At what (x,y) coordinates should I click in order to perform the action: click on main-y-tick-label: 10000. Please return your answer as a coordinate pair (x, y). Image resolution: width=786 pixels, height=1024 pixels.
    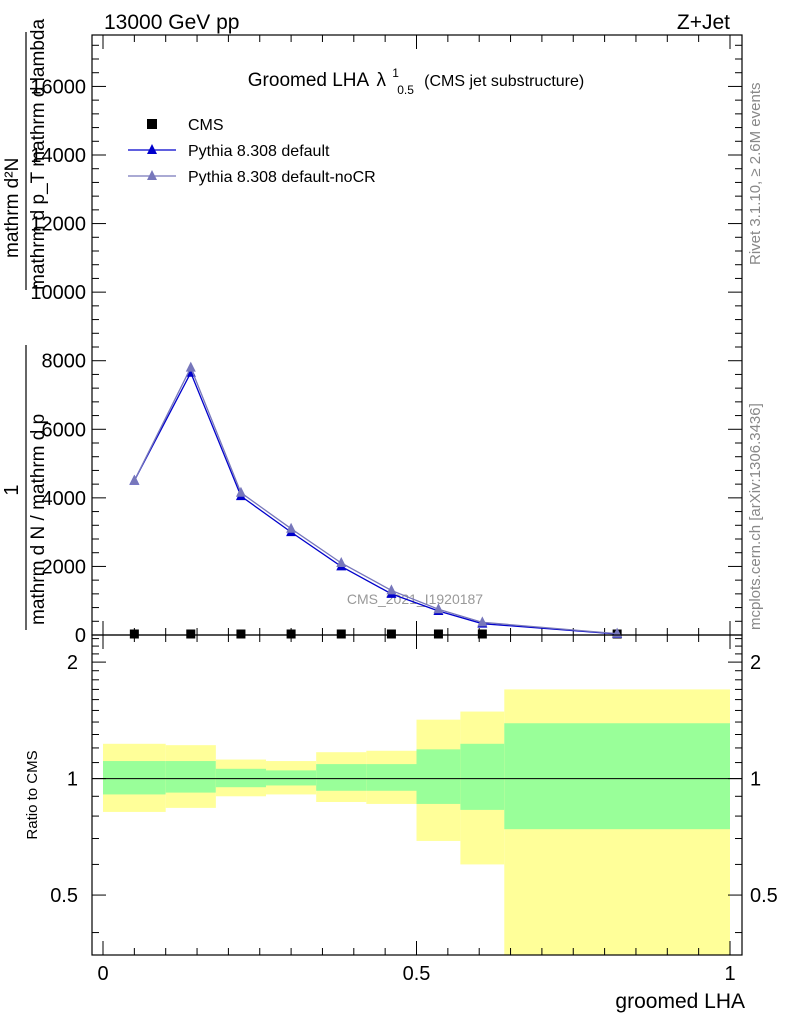
    Looking at the image, I should click on (58, 293).